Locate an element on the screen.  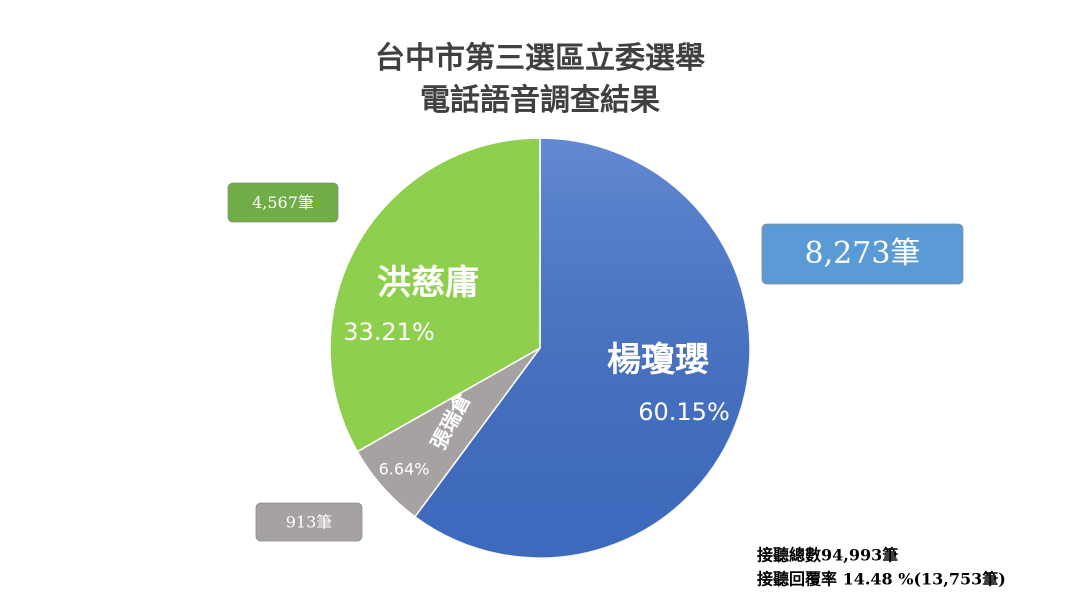
note: 接聽總數94,993筆 is located at coordinates (827, 555).